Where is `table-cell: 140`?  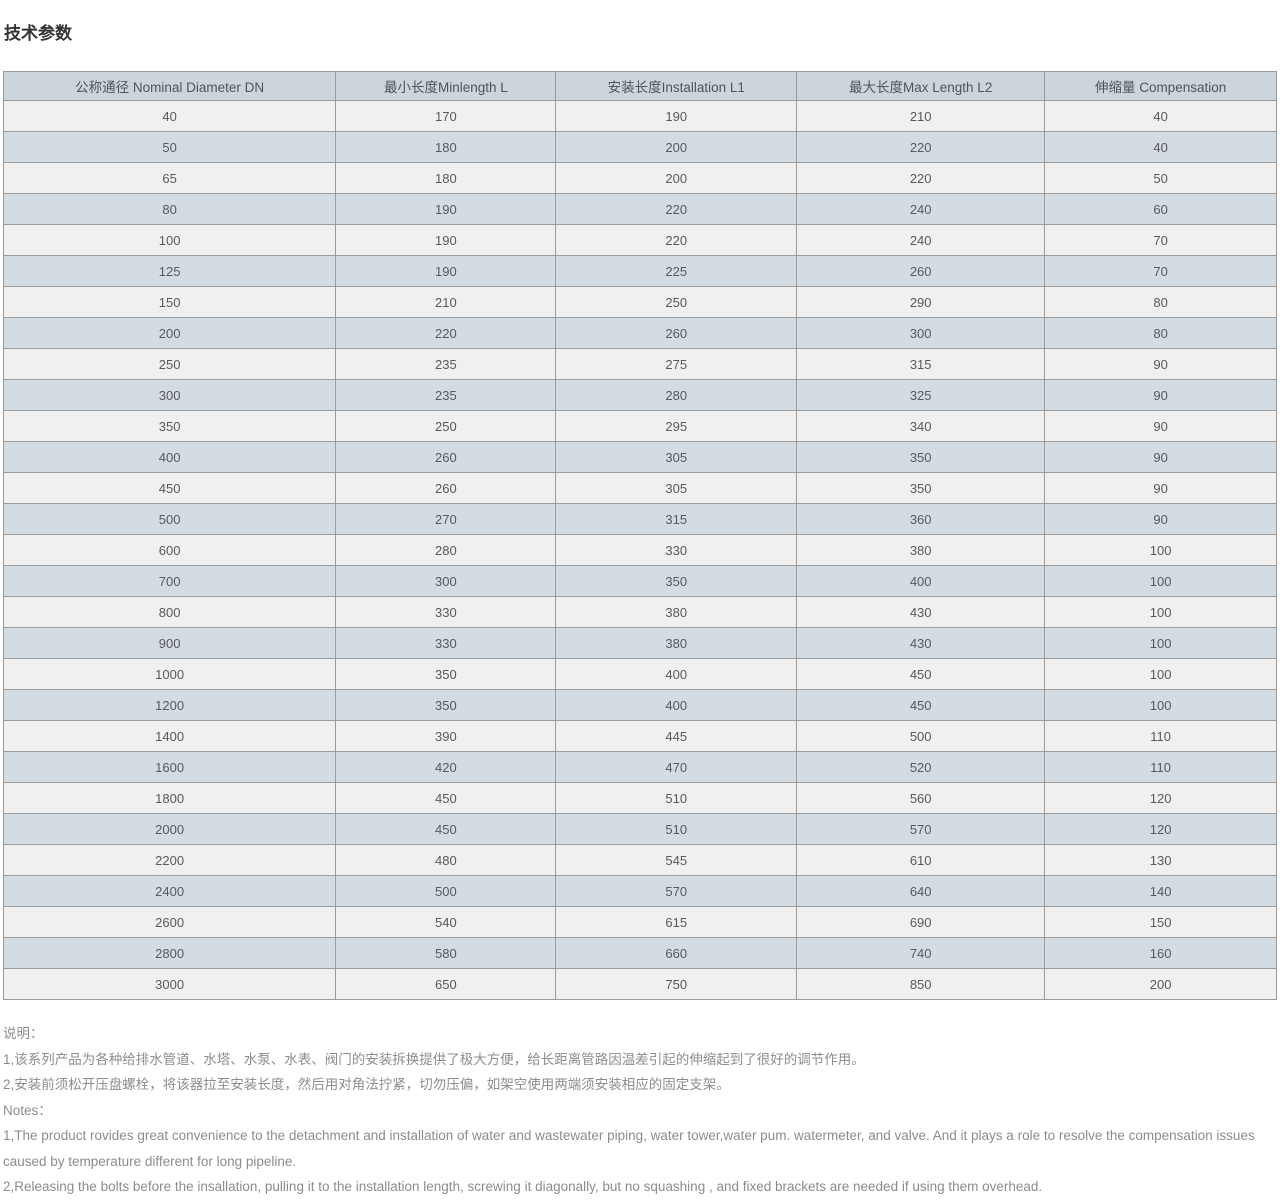 table-cell: 140 is located at coordinates (1160, 891).